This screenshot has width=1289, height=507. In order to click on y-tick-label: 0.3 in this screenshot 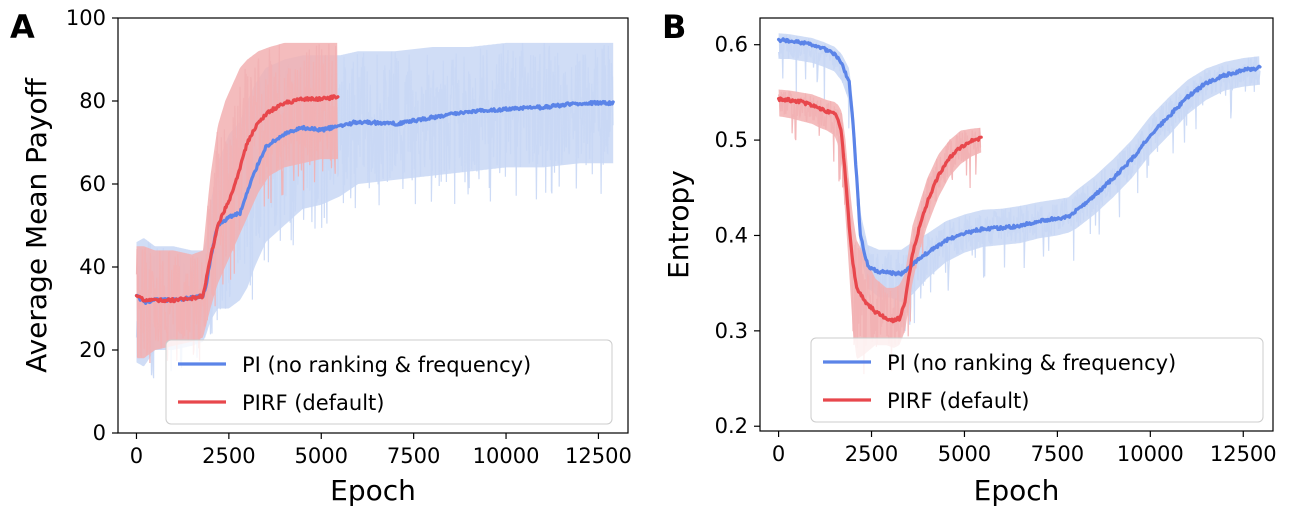, I will do `click(731, 331)`.